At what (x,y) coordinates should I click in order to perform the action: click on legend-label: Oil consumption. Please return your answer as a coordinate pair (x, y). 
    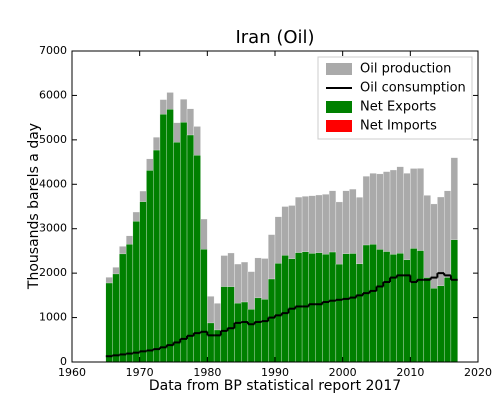
    Looking at the image, I should click on (413, 88).